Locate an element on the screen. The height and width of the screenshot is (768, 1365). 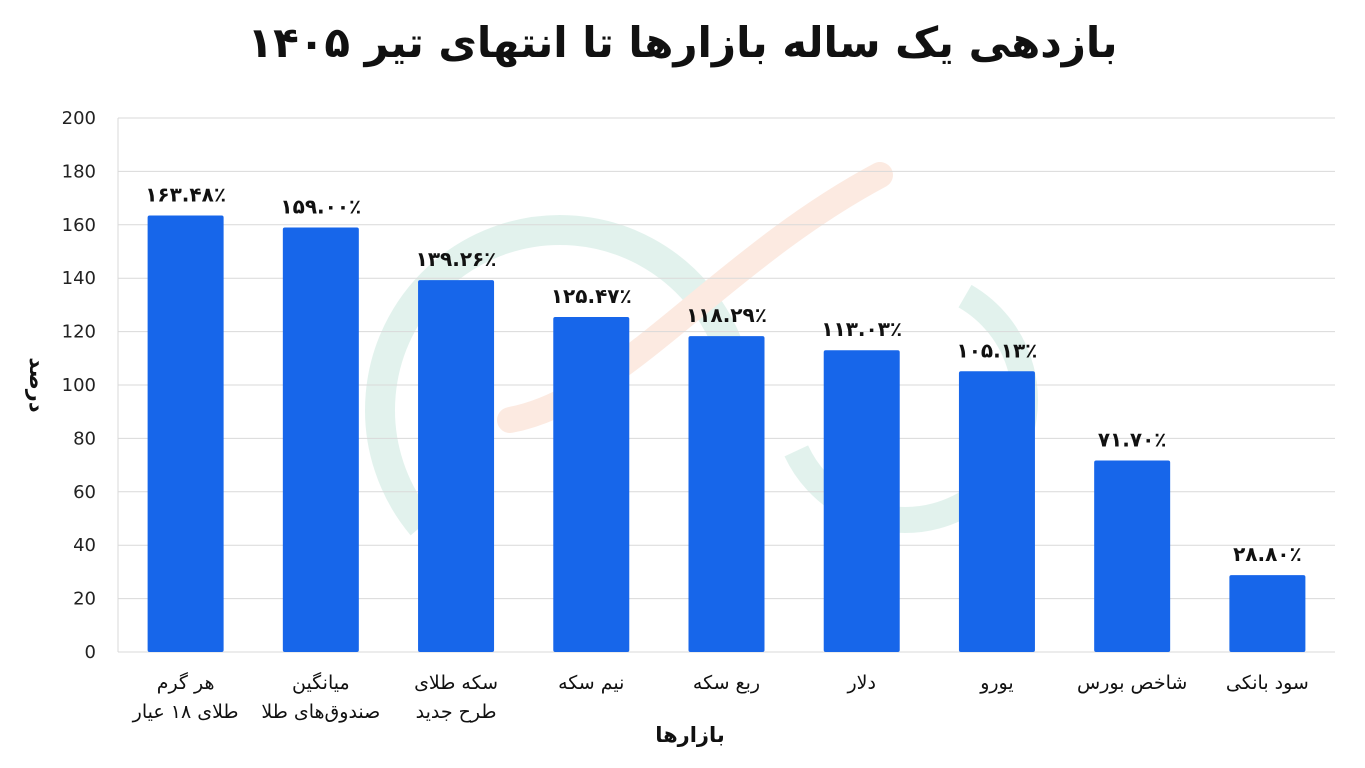
y-tick-label: 80 is located at coordinates (84, 438).